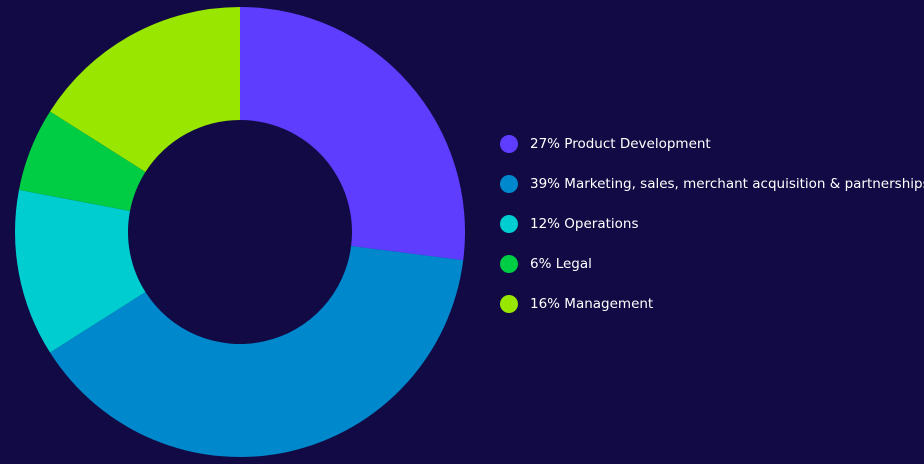 The image size is (924, 464). What do you see at coordinates (712, 144) in the screenshot?
I see `legend-item-product-development: 27% Product Development` at bounding box center [712, 144].